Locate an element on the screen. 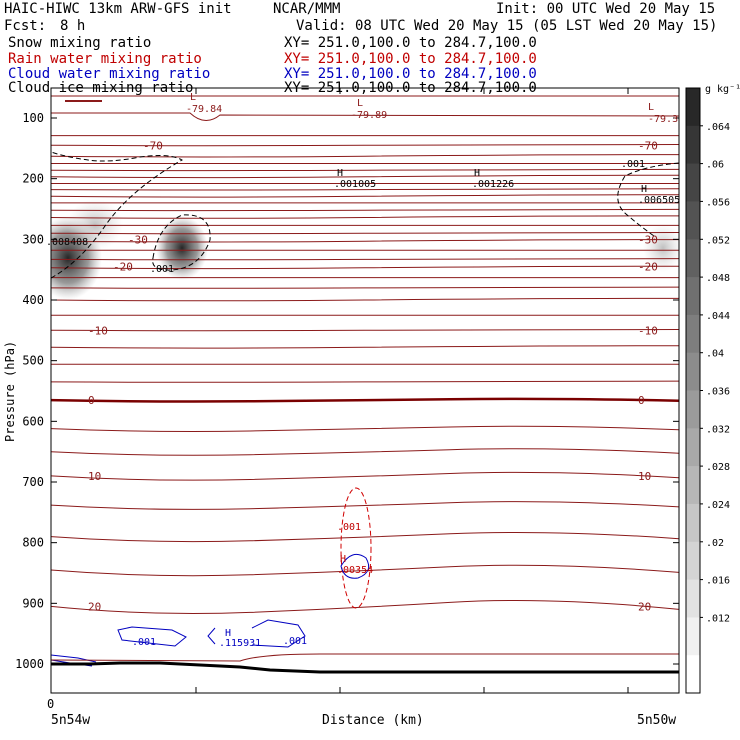  colorbar-label: .044 is located at coordinates (718, 316).